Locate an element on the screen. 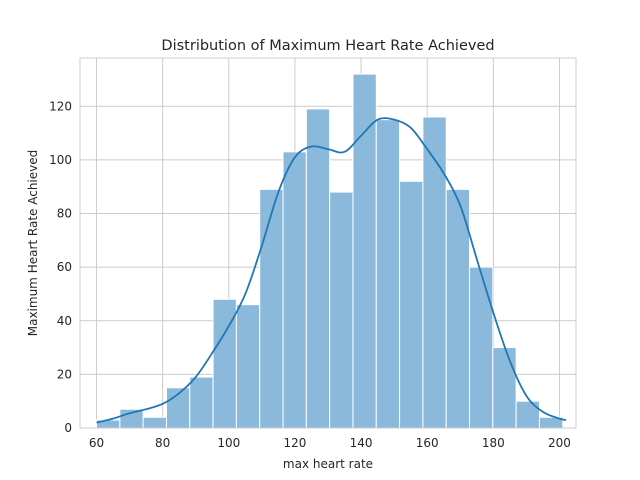 The width and height of the screenshot is (640, 480). y-tick-labels: 0 20 40 60 80 100 120 is located at coordinates (60, 267).